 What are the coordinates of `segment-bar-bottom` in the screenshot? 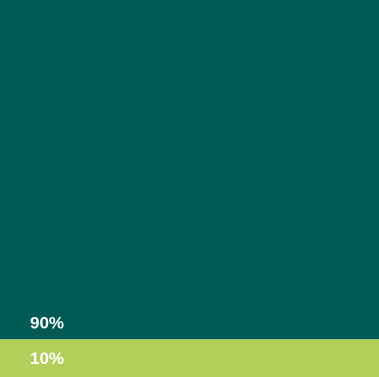 It's located at (189, 358).